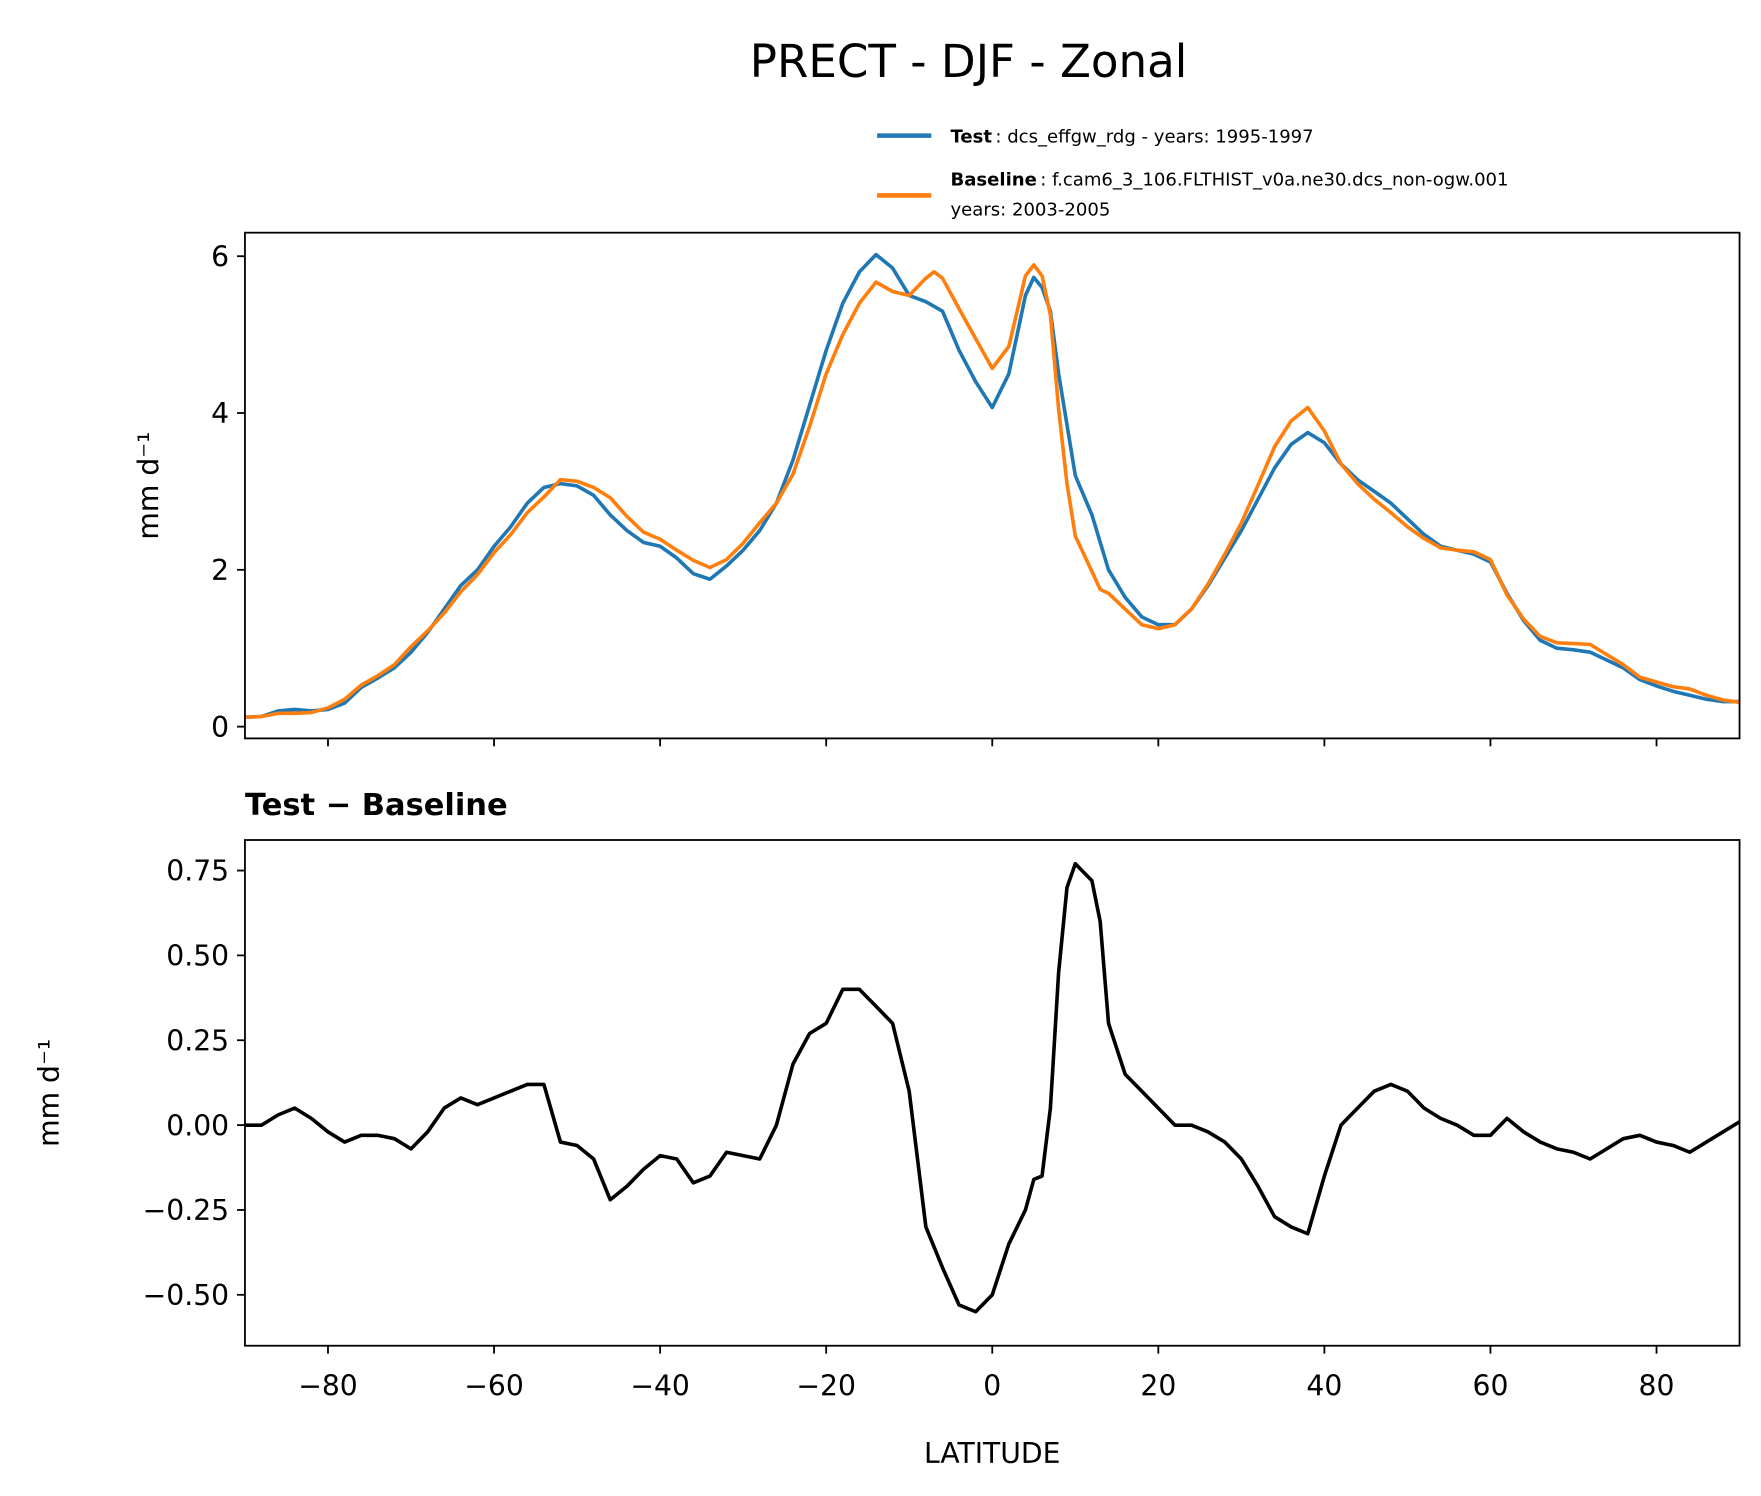  What do you see at coordinates (328, 1385) in the screenshot?
I see `x-tick-label: −80` at bounding box center [328, 1385].